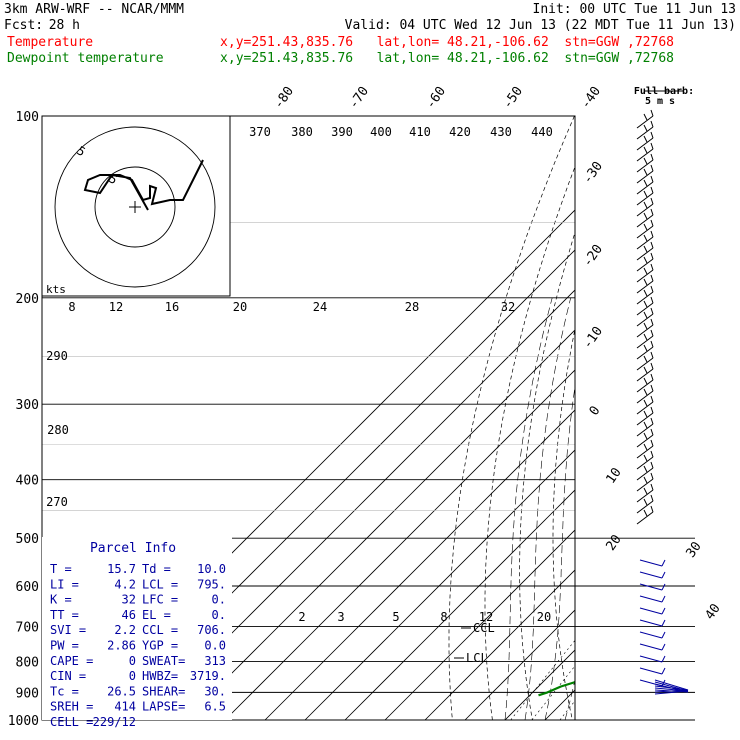 The image size is (740, 740). Describe the element at coordinates (211, 569) in the screenshot. I see `parcel-value: 10.0` at that location.